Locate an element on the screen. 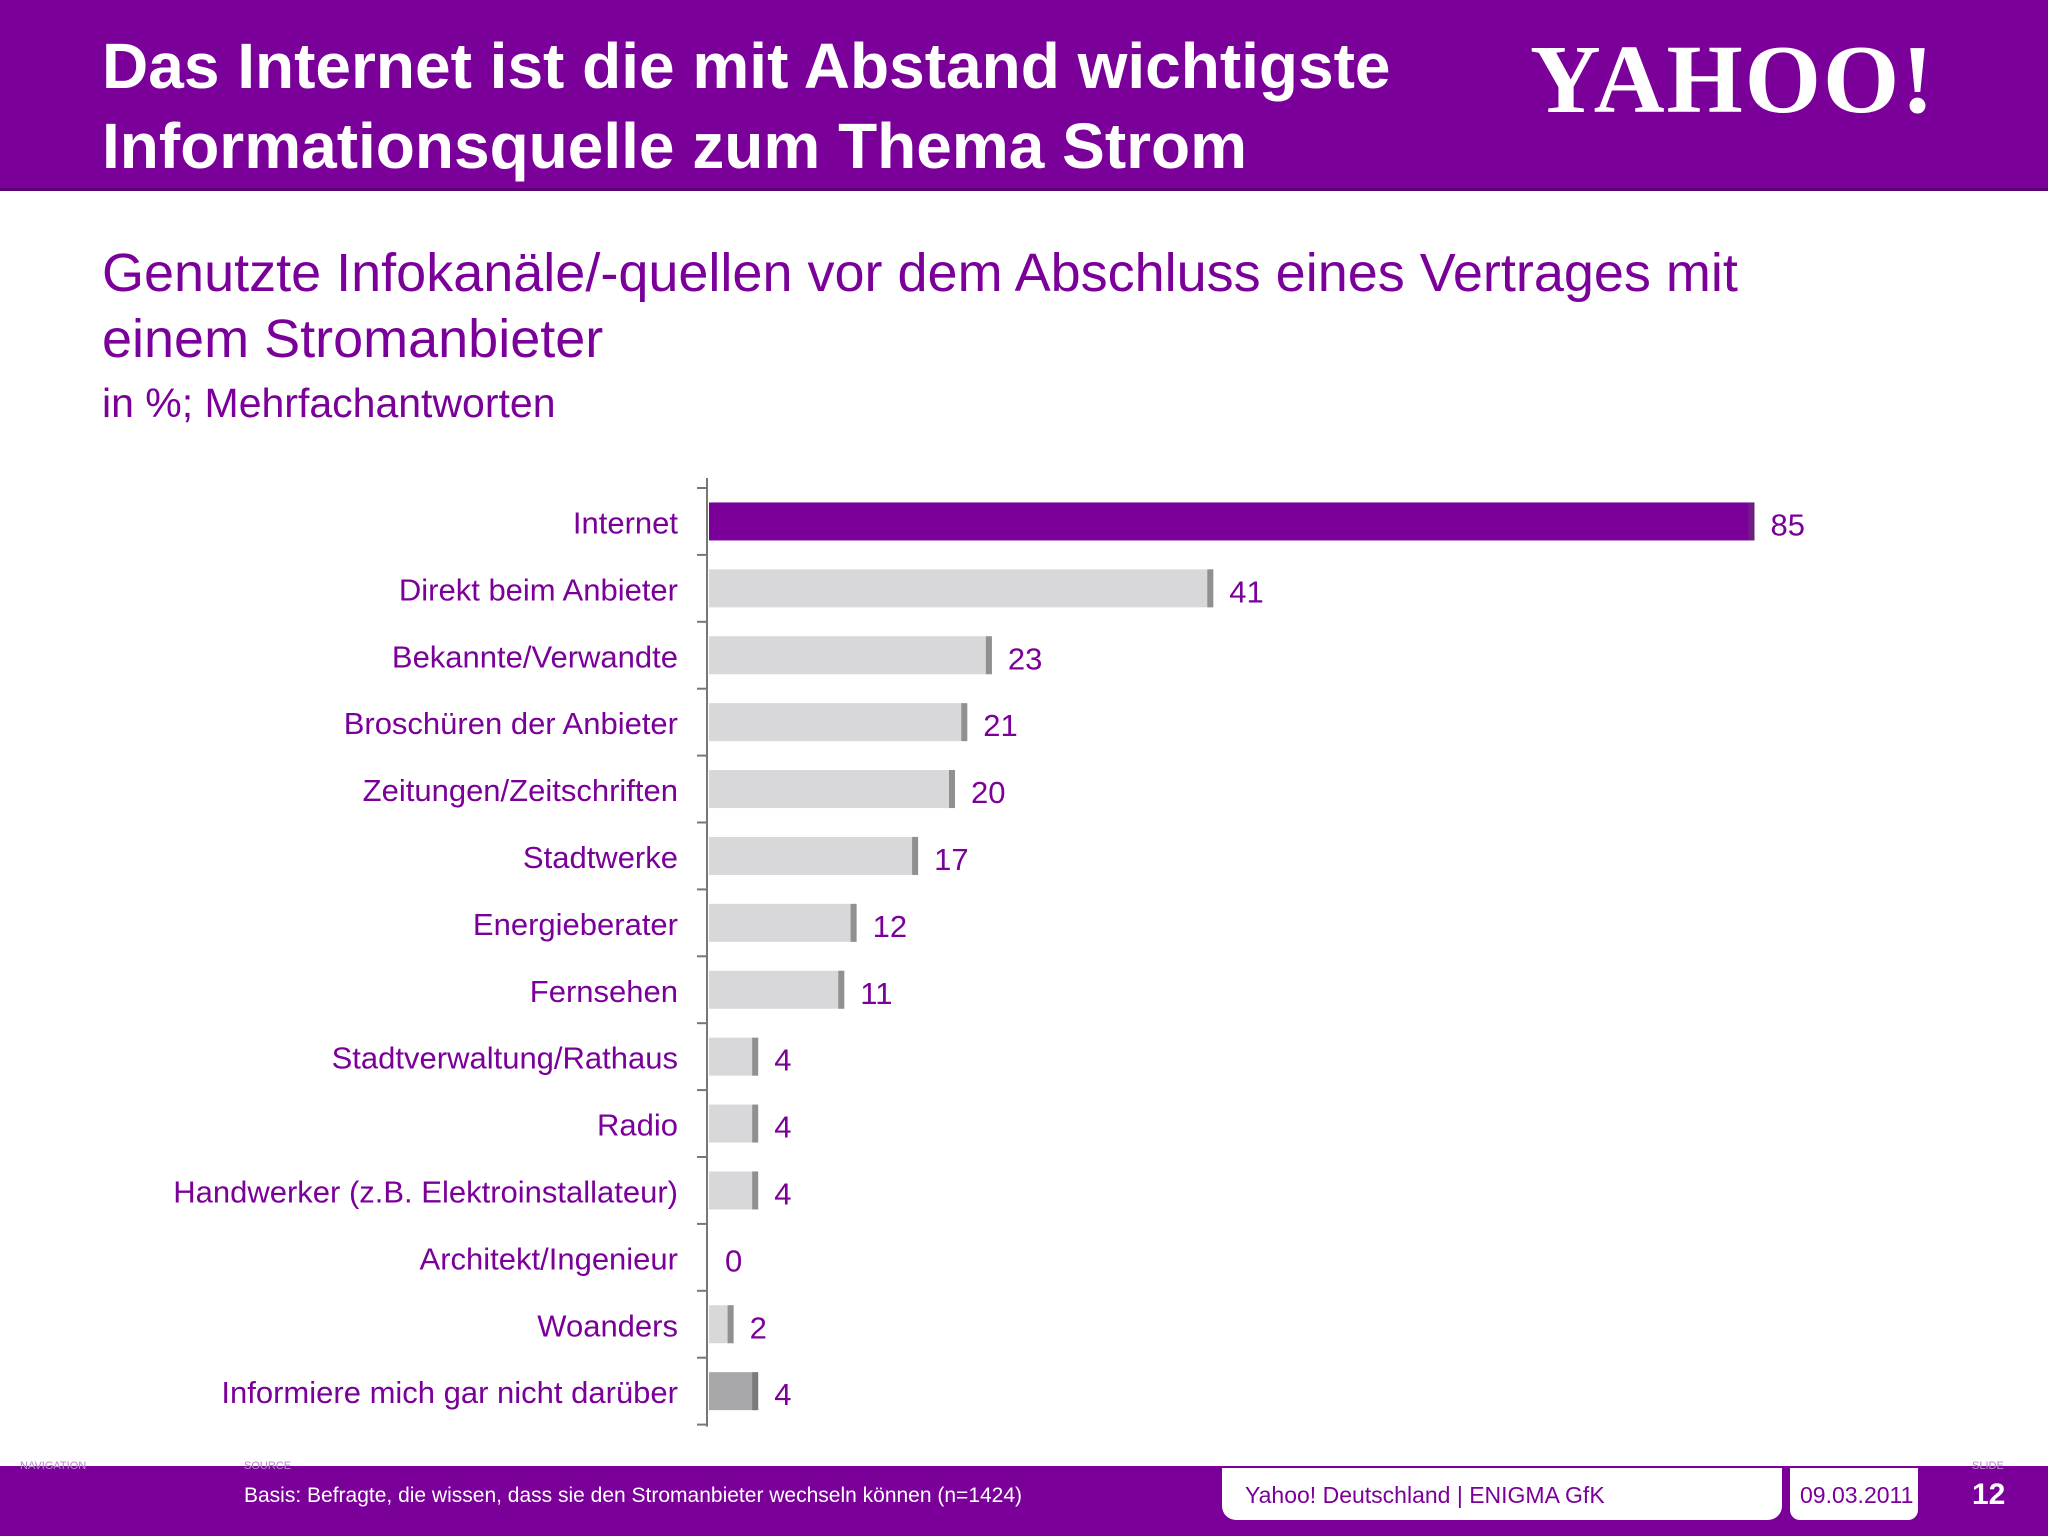 Image resolution: width=2048 pixels, height=1536 pixels. footer-date: 09.03.2011 is located at coordinates (1857, 1495).